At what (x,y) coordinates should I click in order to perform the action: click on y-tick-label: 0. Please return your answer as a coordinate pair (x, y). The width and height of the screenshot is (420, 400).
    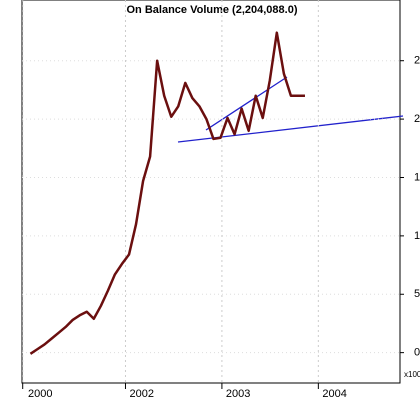
    Looking at the image, I should click on (417, 353).